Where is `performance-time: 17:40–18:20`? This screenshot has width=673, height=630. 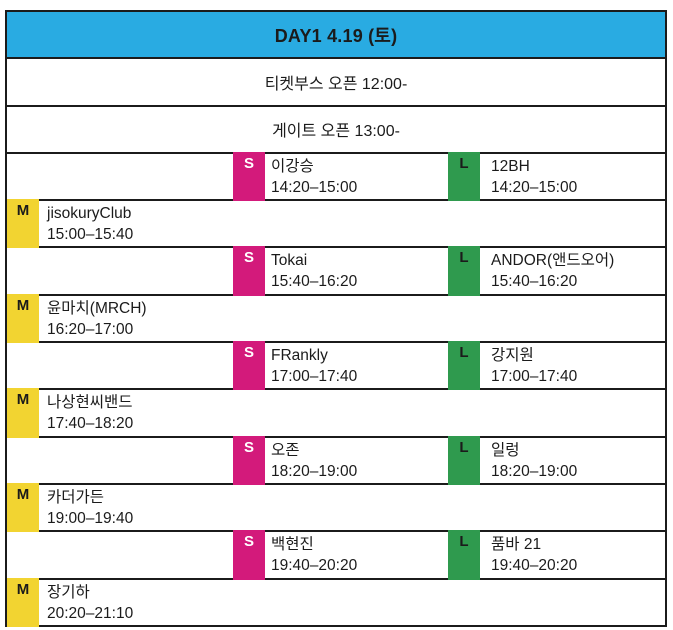 performance-time: 17:40–18:20 is located at coordinates (90, 424).